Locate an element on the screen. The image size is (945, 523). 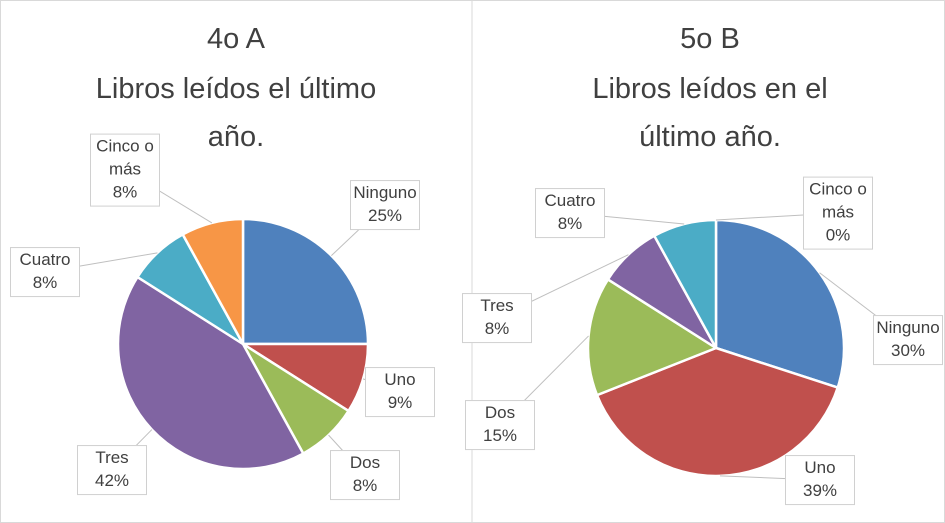
data-label: Ninguno 30% is located at coordinates (908, 340).